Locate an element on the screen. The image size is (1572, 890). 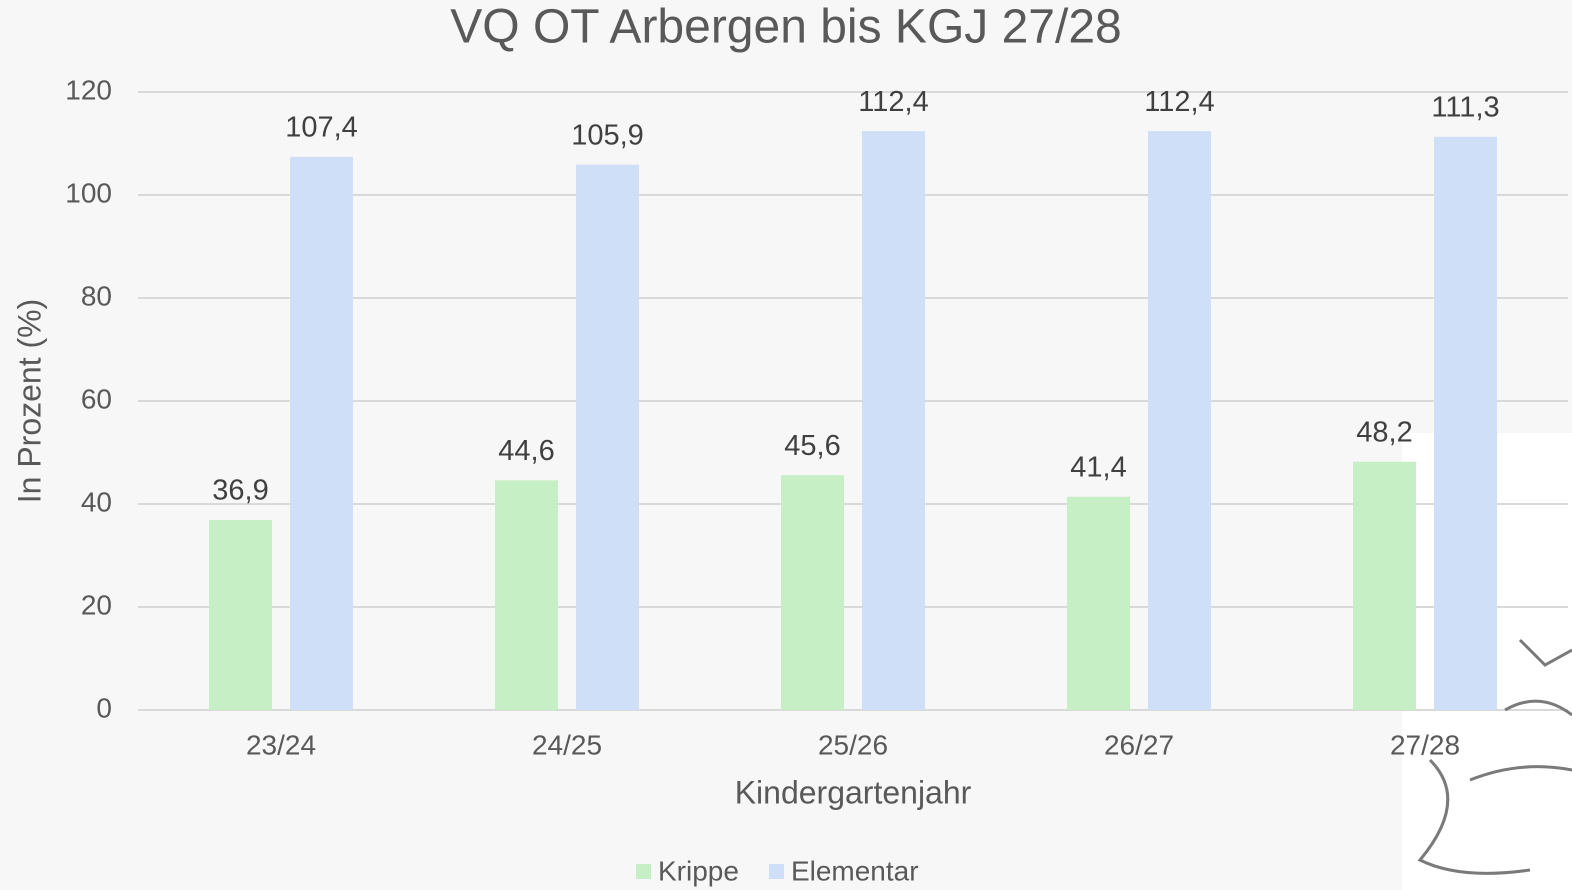
x-tick-label: 26/27 is located at coordinates (1139, 744).